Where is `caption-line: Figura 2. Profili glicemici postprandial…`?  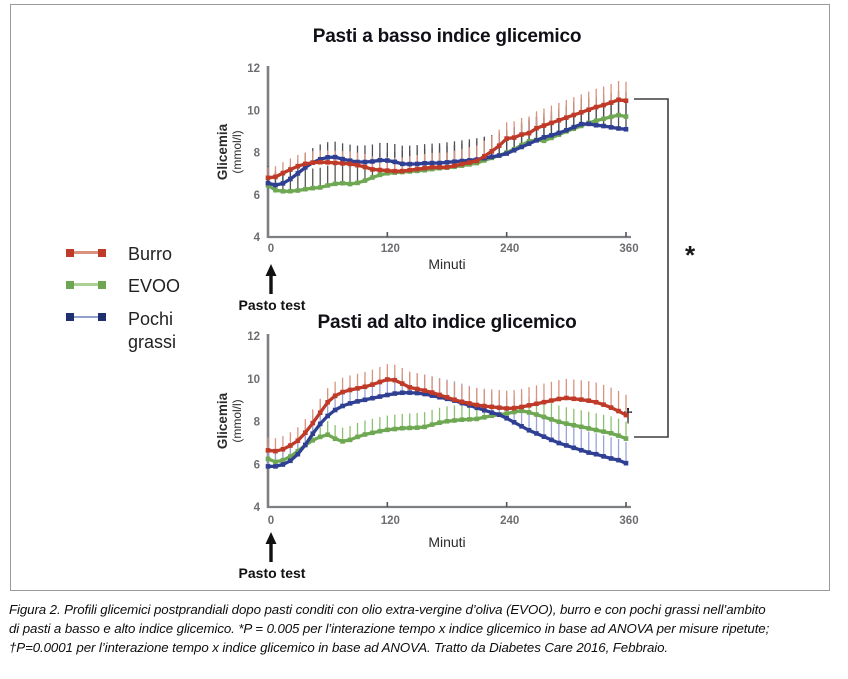 caption-line: Figura 2. Profili glicemici postprandial… is located at coordinates (387, 609).